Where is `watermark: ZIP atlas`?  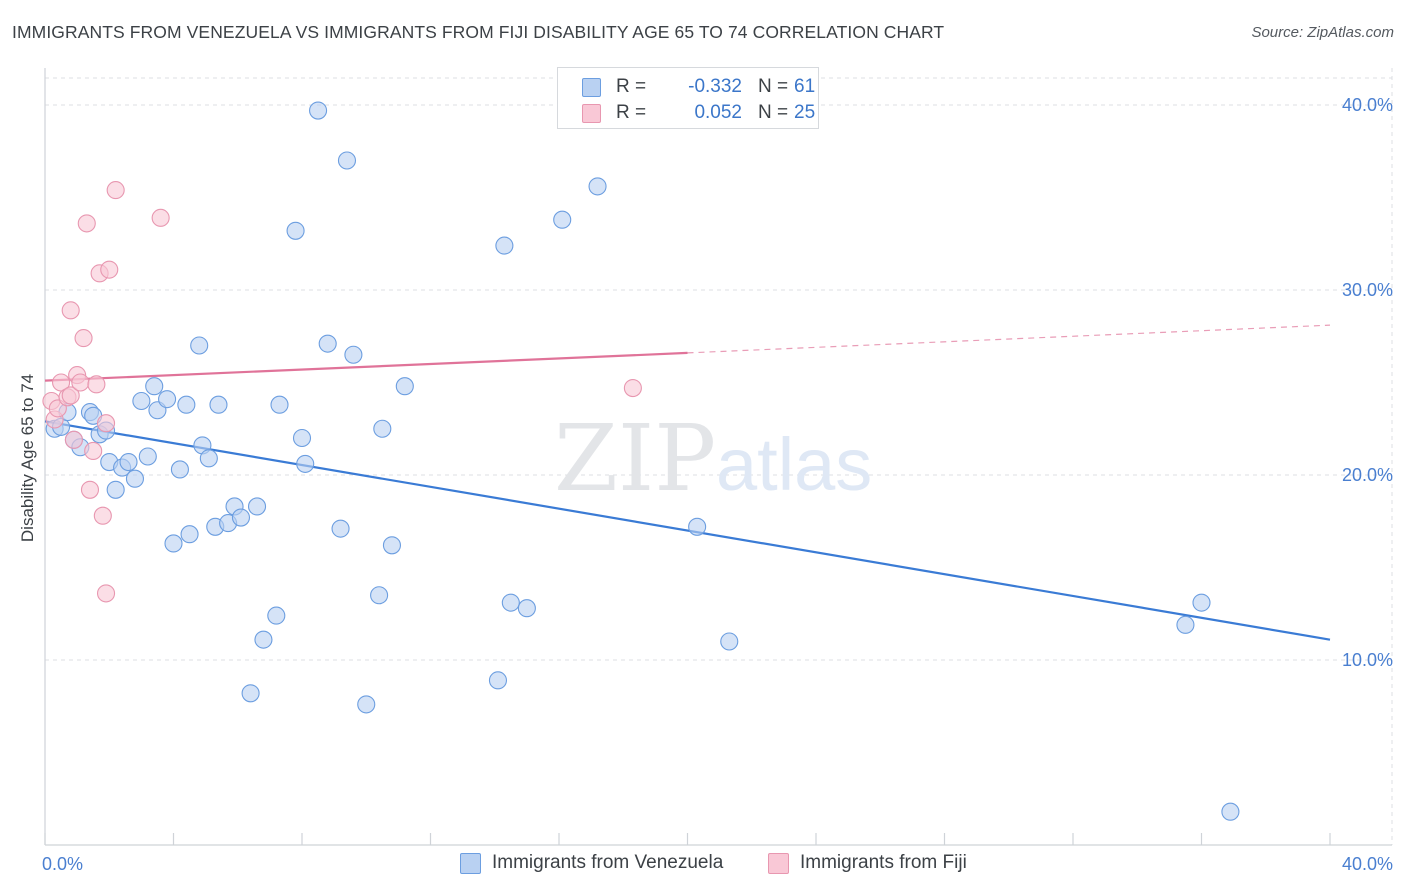 watermark: ZIP atlas is located at coordinates (713, 458).